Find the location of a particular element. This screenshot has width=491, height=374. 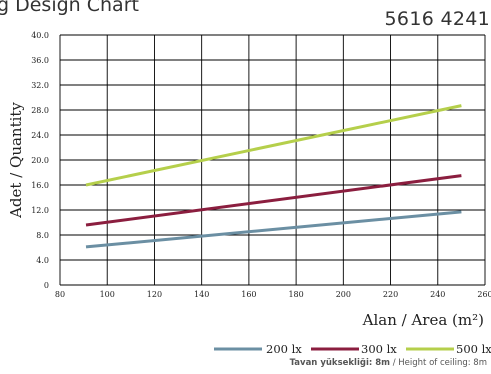

series-line-200-lx is located at coordinates (273, 229).